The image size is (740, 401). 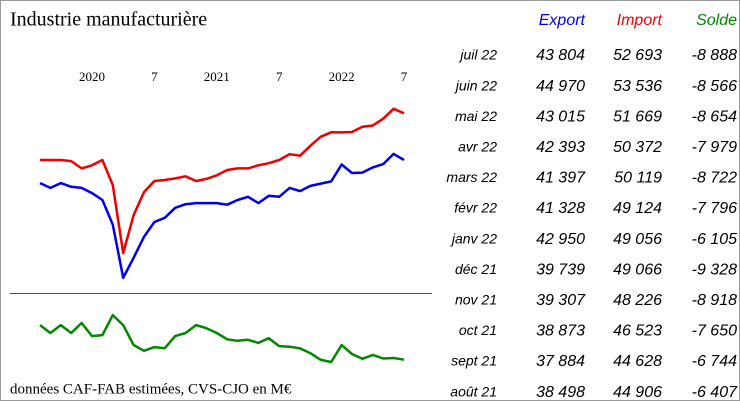 I want to click on cell: 44 906, so click(x=637, y=392).